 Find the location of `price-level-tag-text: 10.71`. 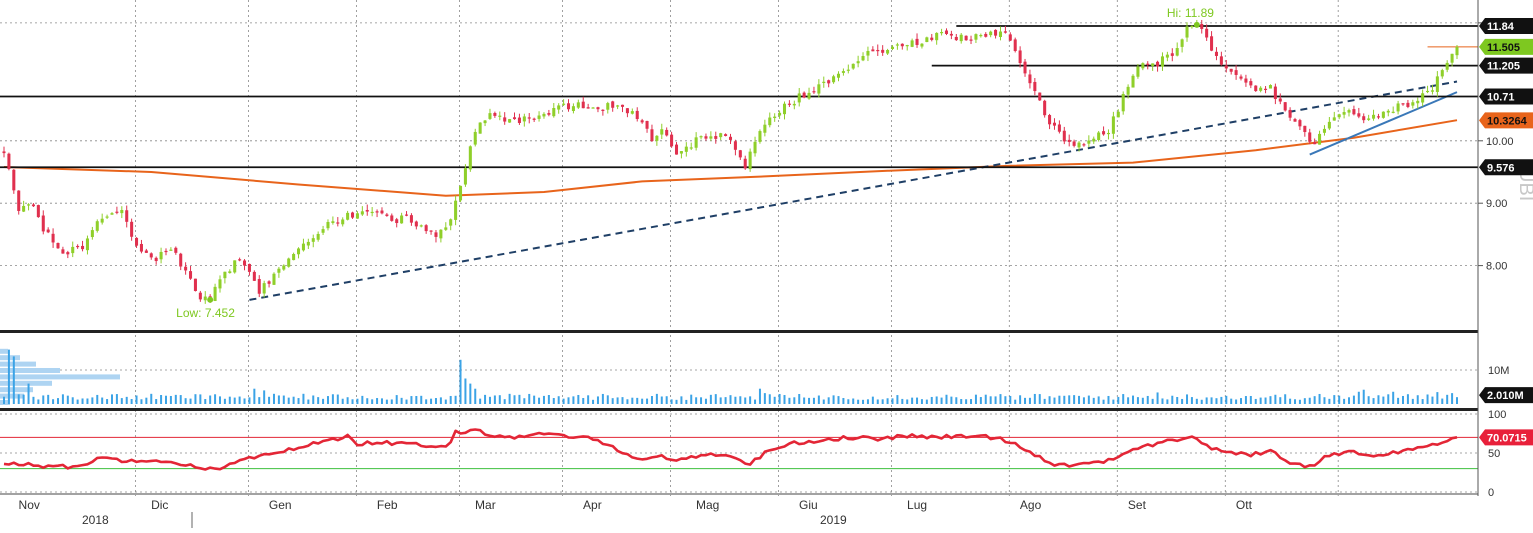

price-level-tag-text: 10.71 is located at coordinates (1501, 97).